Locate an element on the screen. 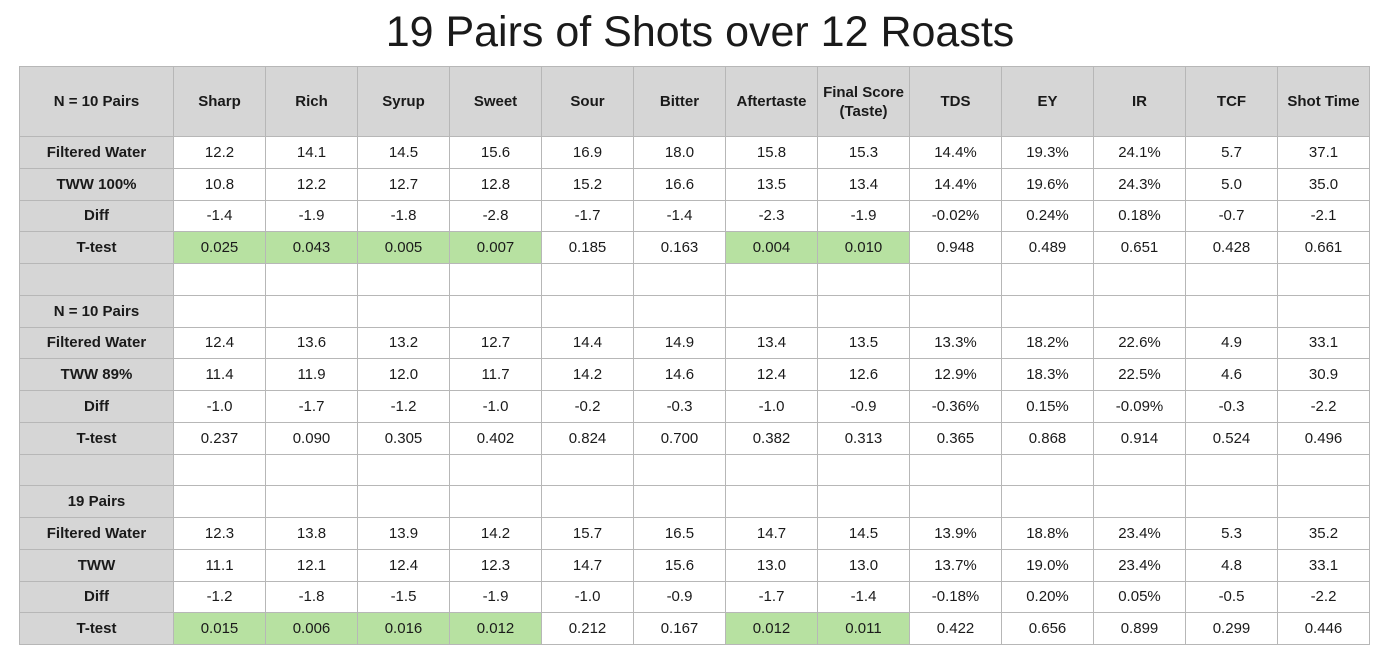  value-cell: 0.167 is located at coordinates (679, 628).